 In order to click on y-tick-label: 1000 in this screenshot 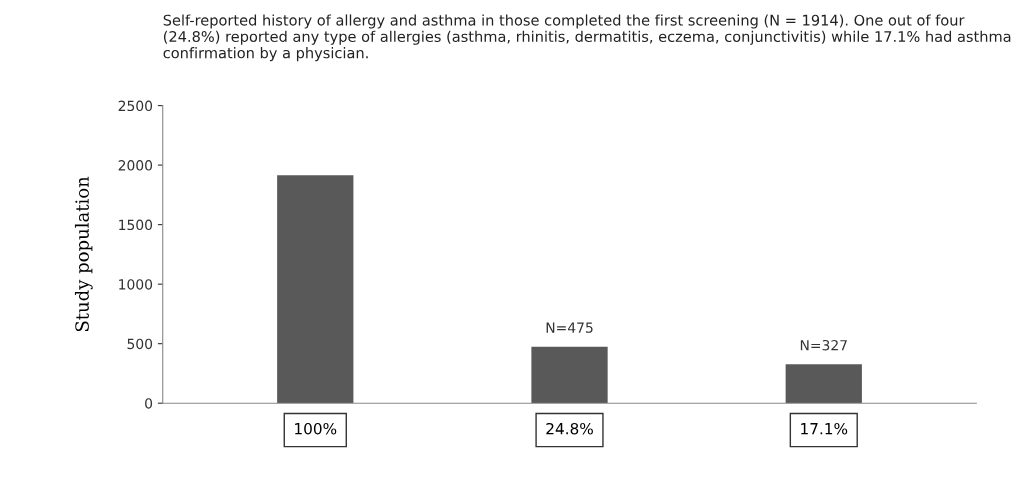, I will do `click(136, 284)`.